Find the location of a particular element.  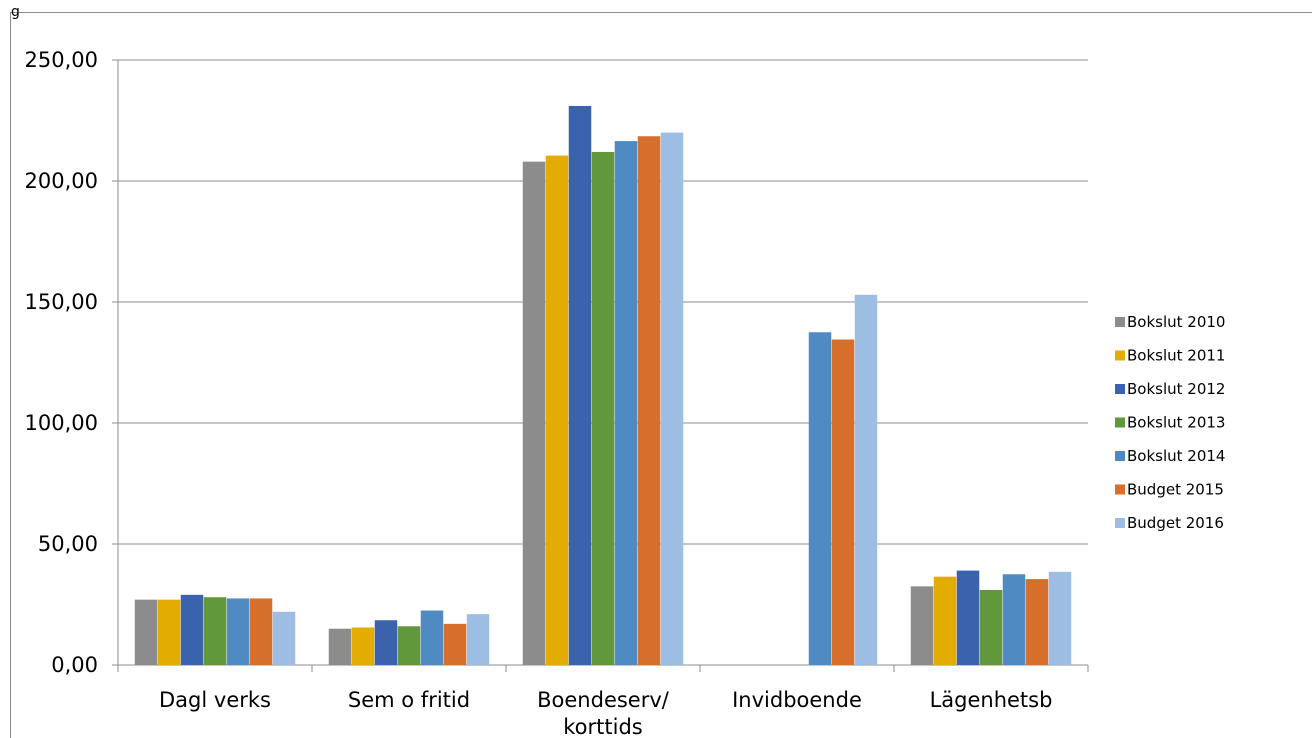

legend-item: Bokslut 2014 is located at coordinates (1170, 456).